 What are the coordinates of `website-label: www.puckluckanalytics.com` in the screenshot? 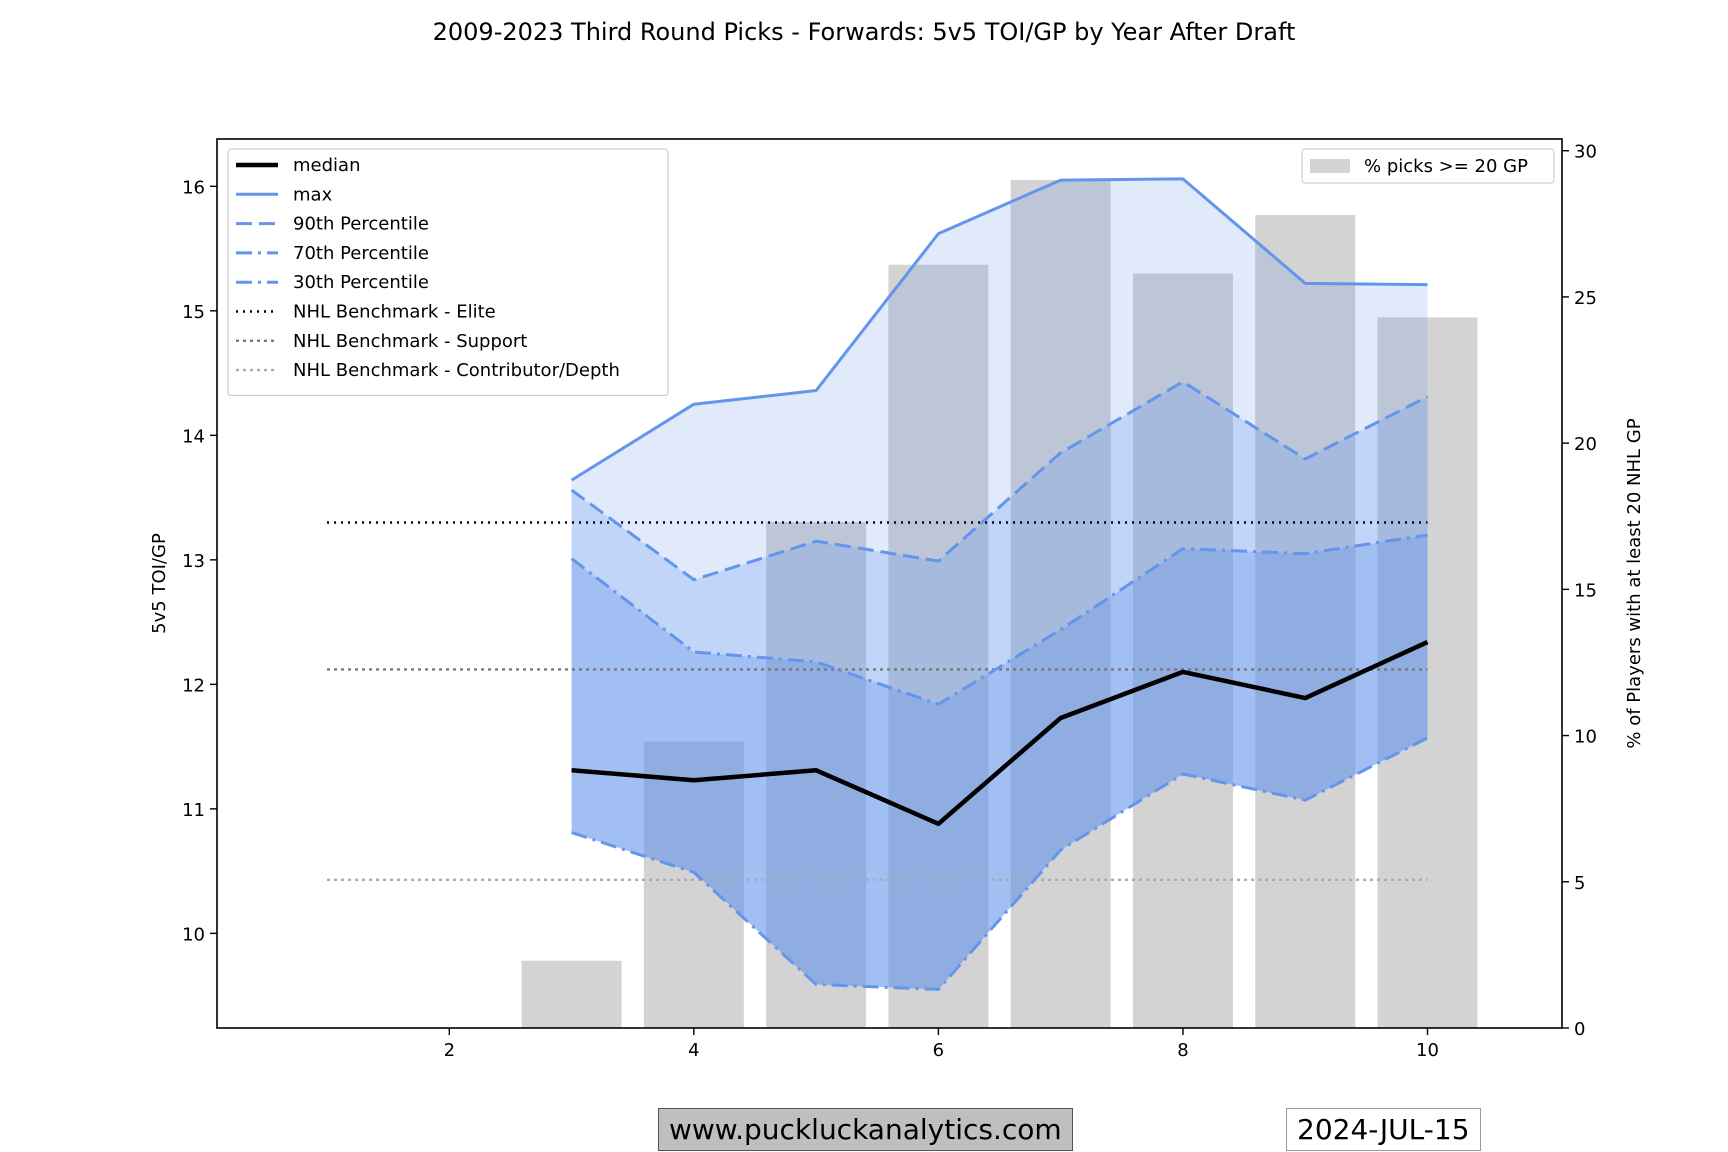 It's located at (865, 1129).